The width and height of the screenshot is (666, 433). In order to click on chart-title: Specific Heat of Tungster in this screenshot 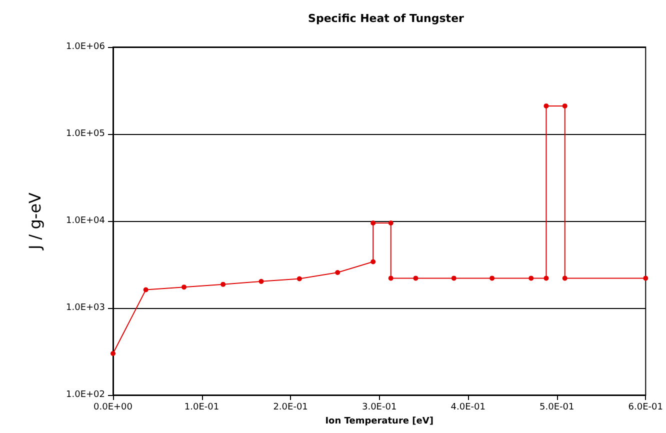, I will do `click(386, 18)`.